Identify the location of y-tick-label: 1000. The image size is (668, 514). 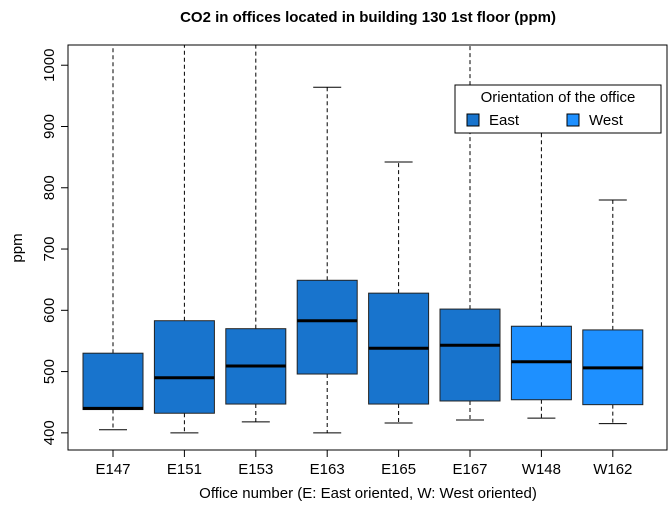
(49, 65).